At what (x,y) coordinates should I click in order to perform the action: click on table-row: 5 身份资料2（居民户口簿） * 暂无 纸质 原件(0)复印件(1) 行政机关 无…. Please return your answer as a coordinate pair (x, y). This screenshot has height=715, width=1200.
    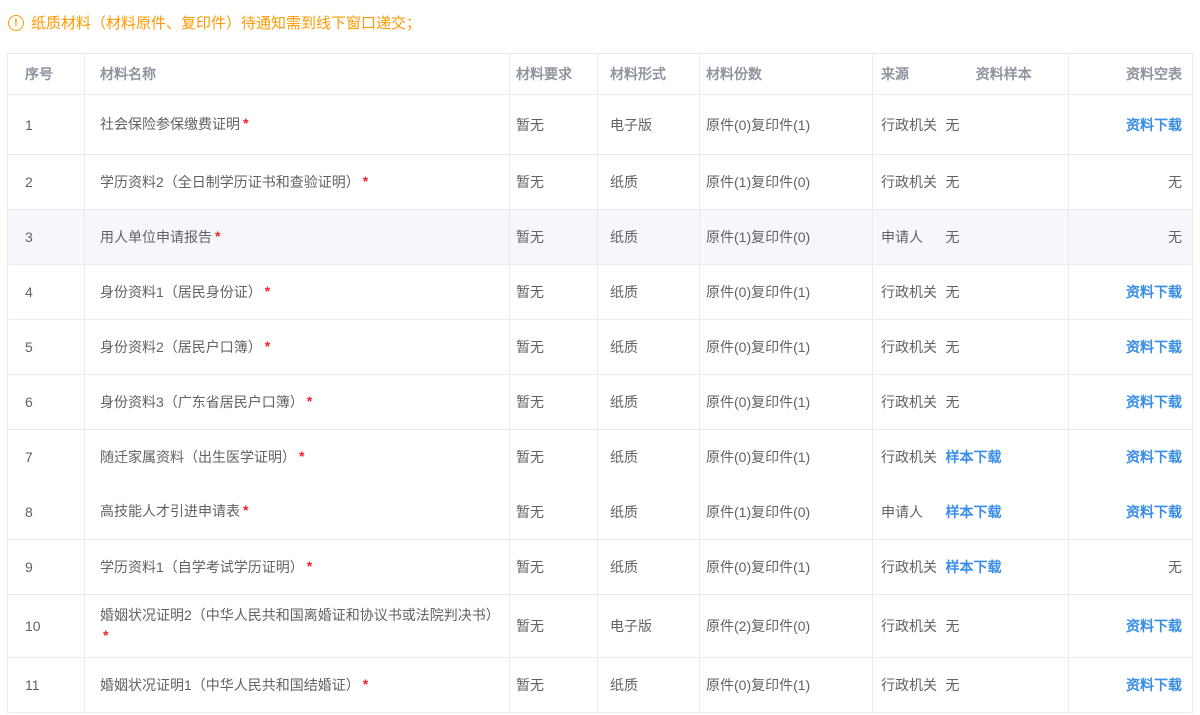
    Looking at the image, I should click on (600, 347).